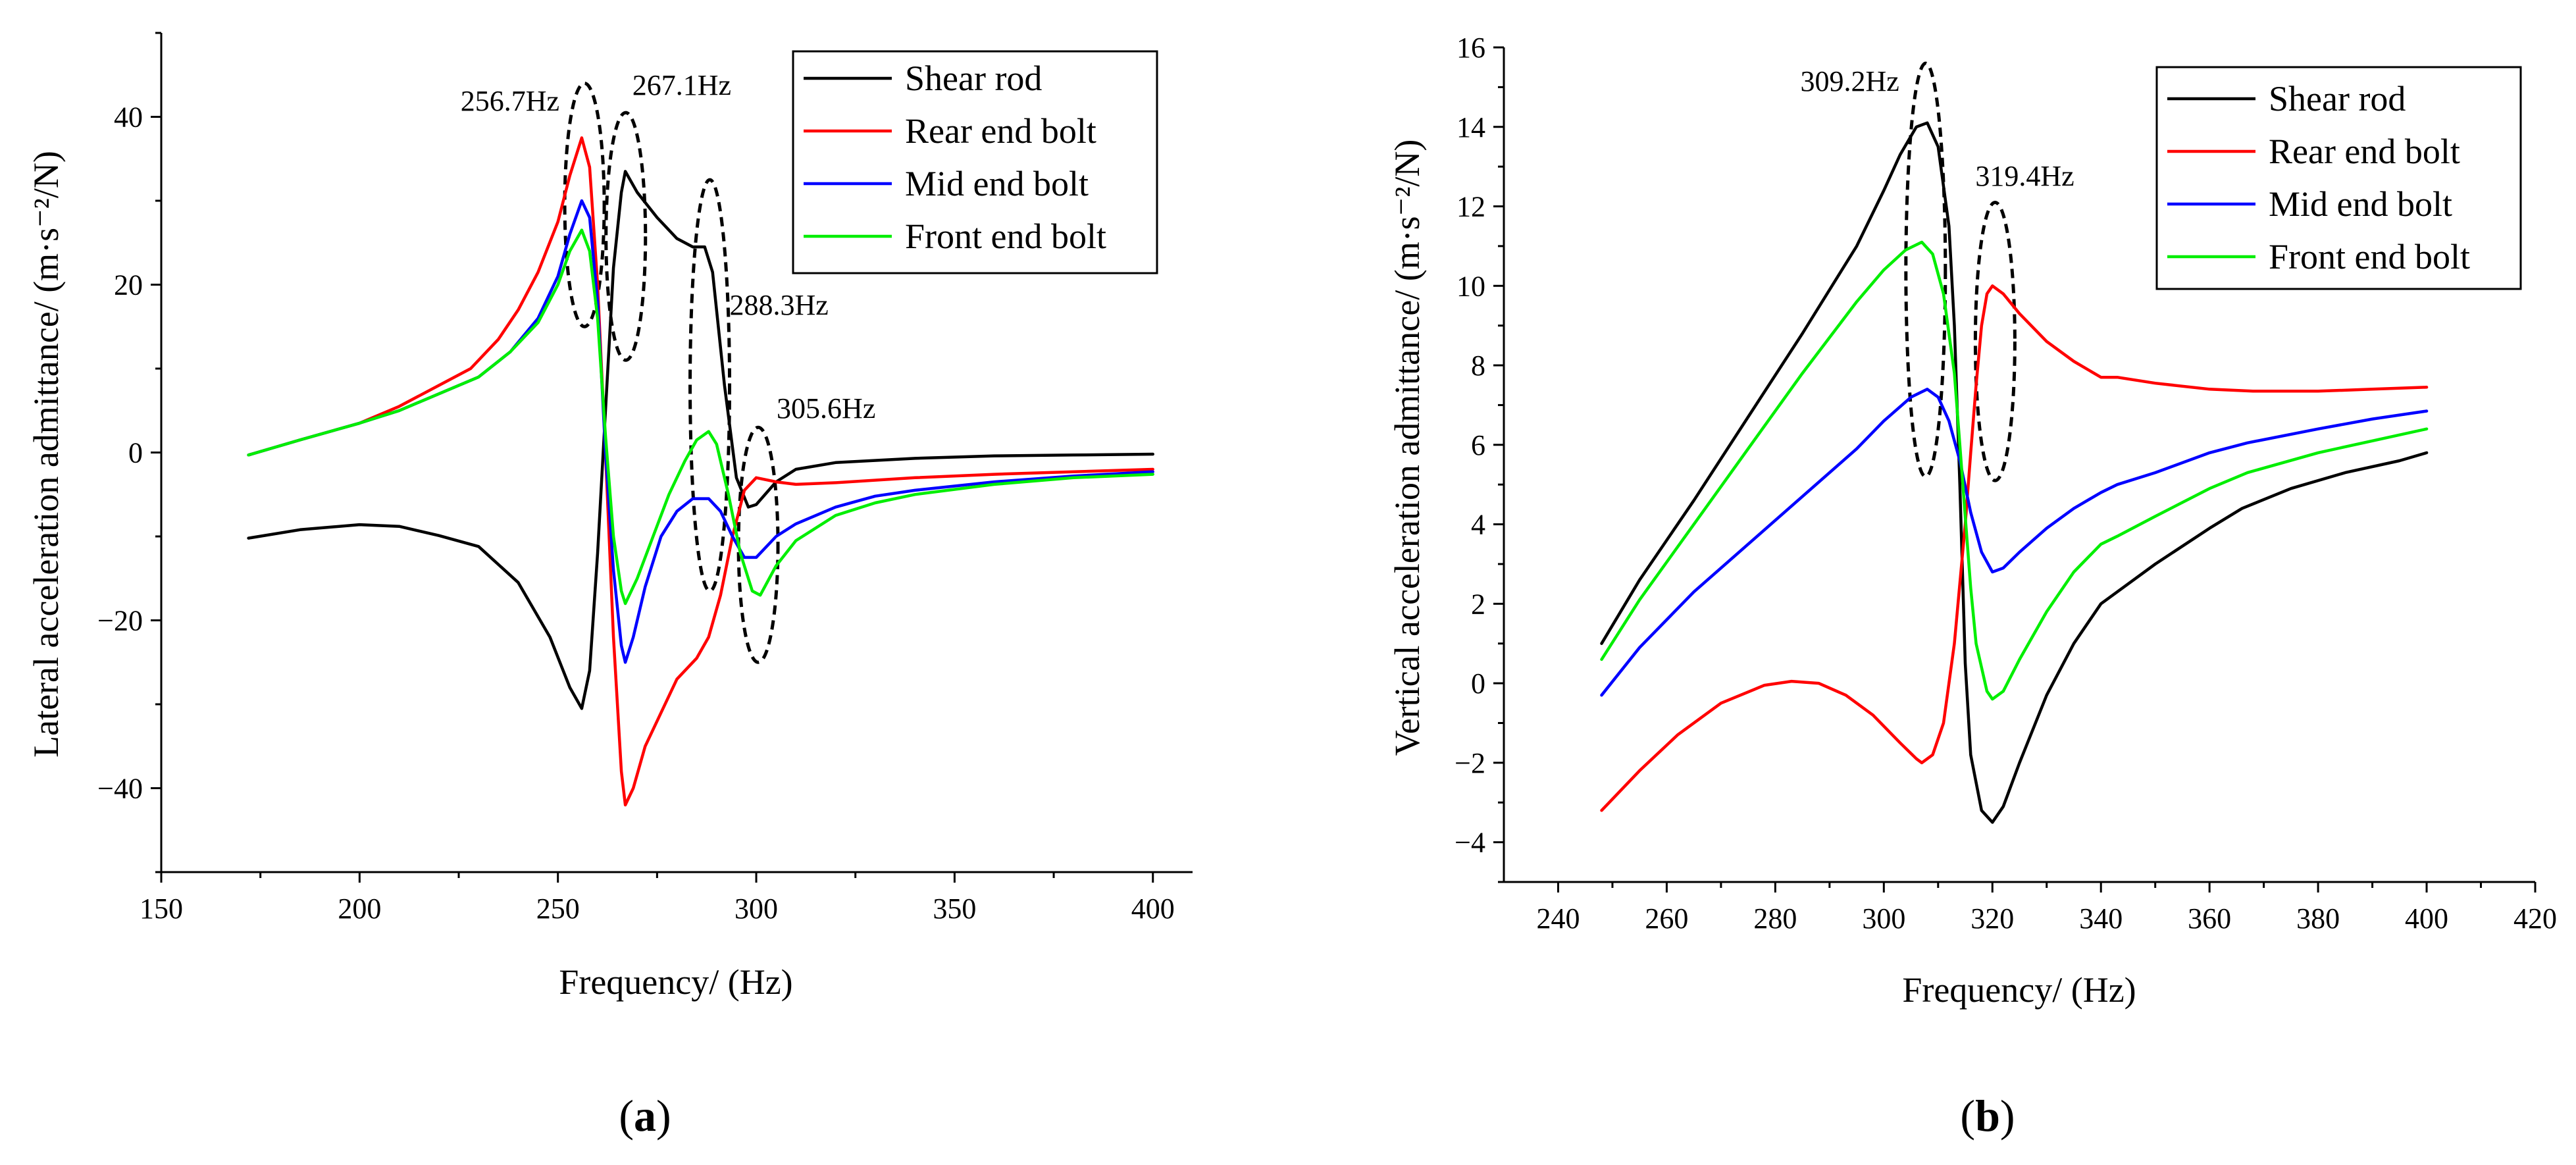 Image resolution: width=2576 pixels, height=1165 pixels. I want to click on chart-a-legend-label-rear-end-bolt: Rear end bolt, so click(1000, 131).